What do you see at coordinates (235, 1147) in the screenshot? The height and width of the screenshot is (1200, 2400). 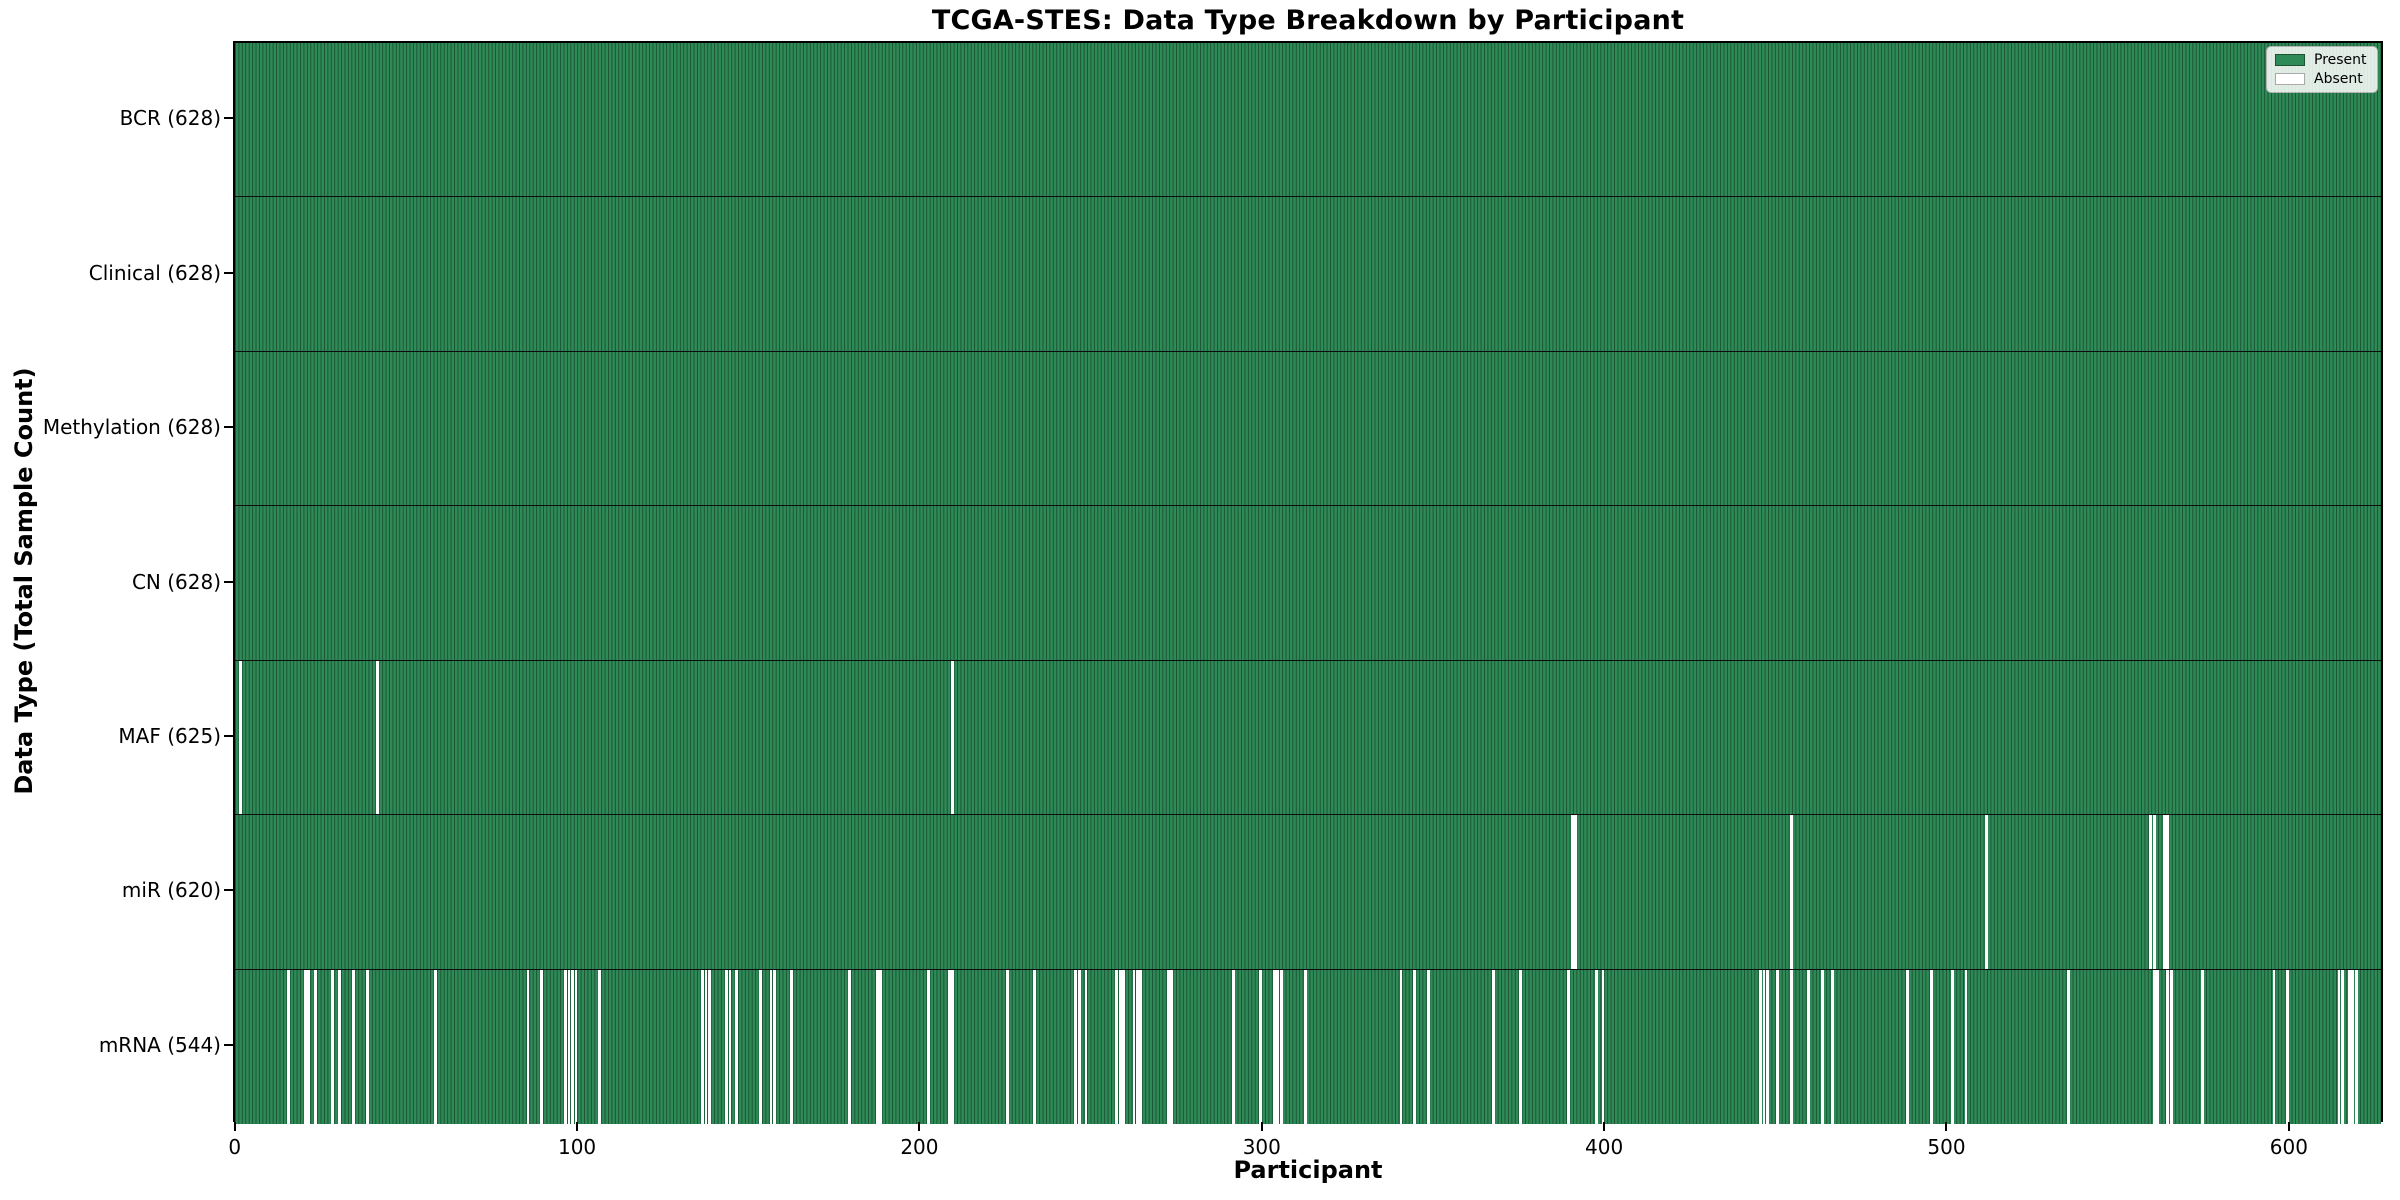 I see `x-tick-label: 0` at bounding box center [235, 1147].